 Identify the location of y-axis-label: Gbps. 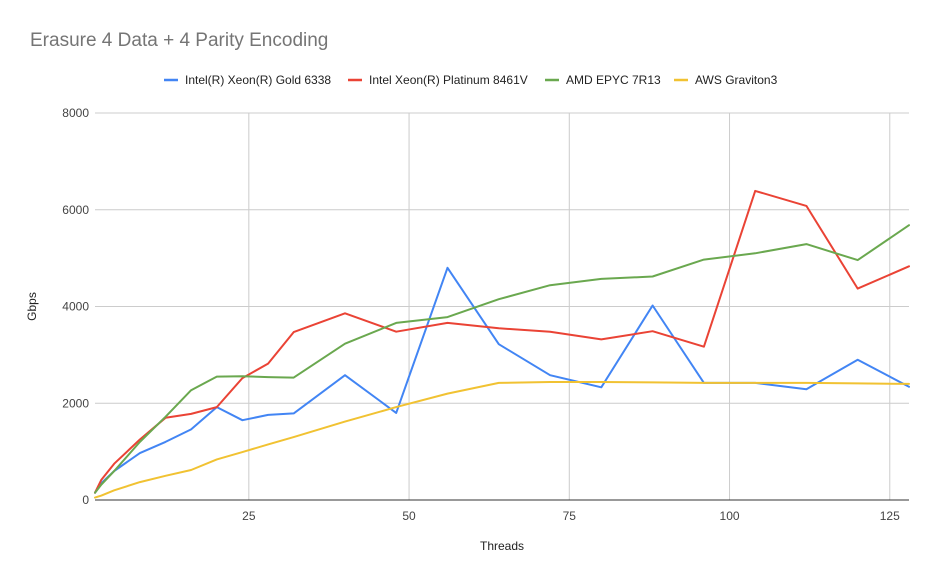
(32, 306).